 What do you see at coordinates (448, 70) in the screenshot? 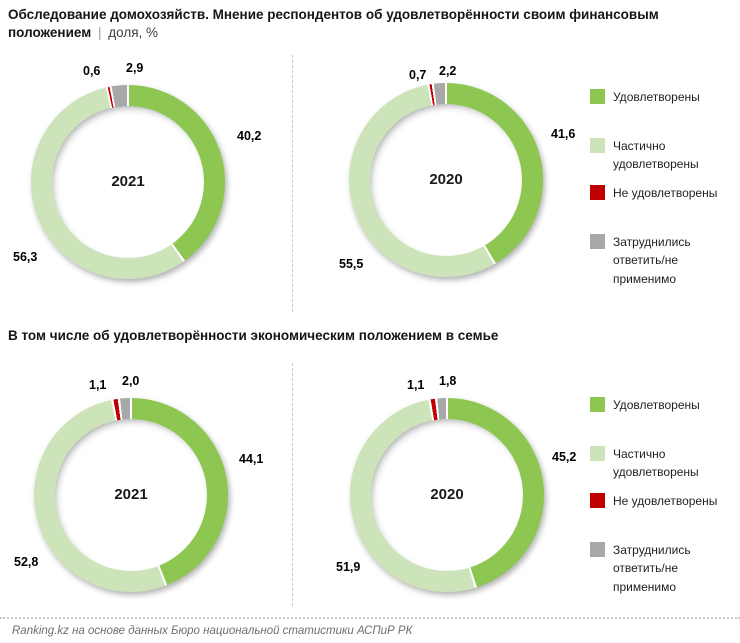
I see `value-label-undecided: 2,2` at bounding box center [448, 70].